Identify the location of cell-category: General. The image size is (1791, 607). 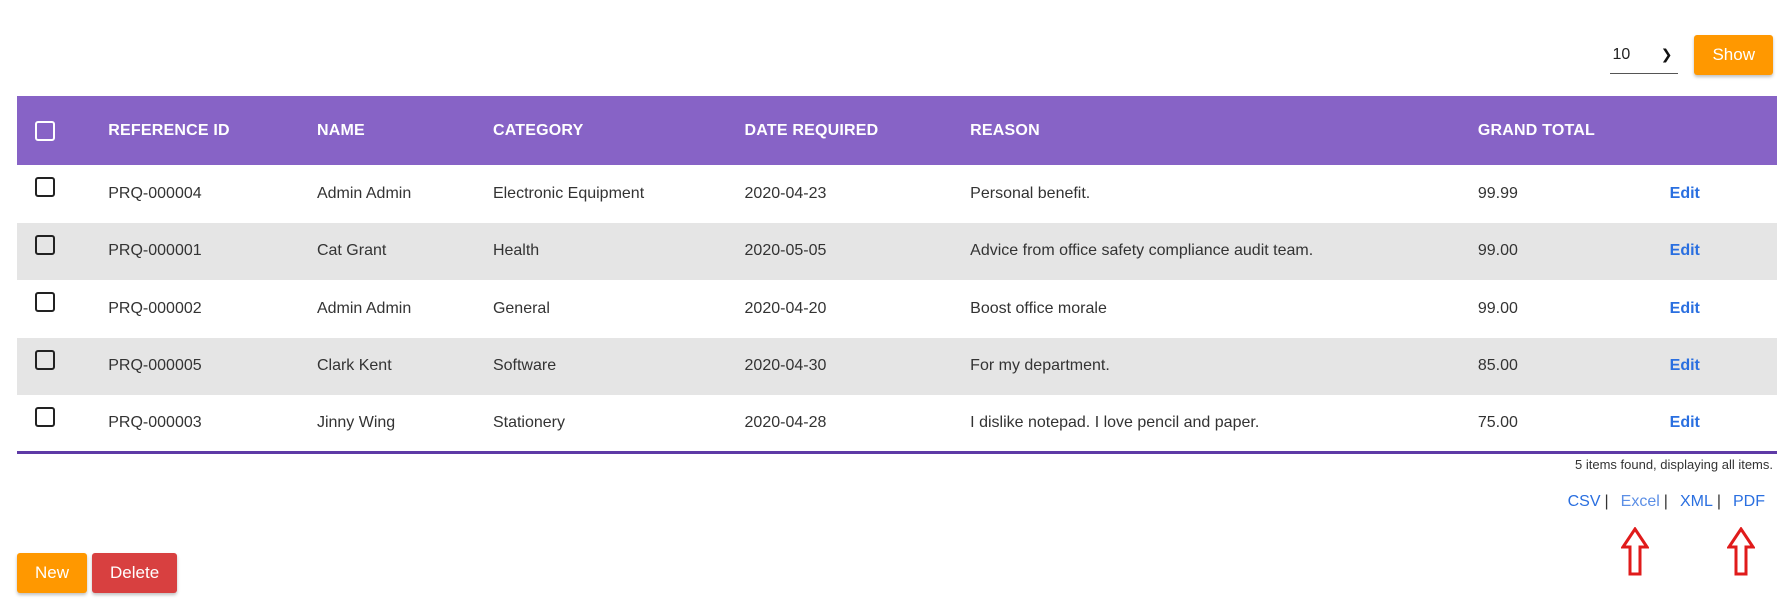
(521, 308).